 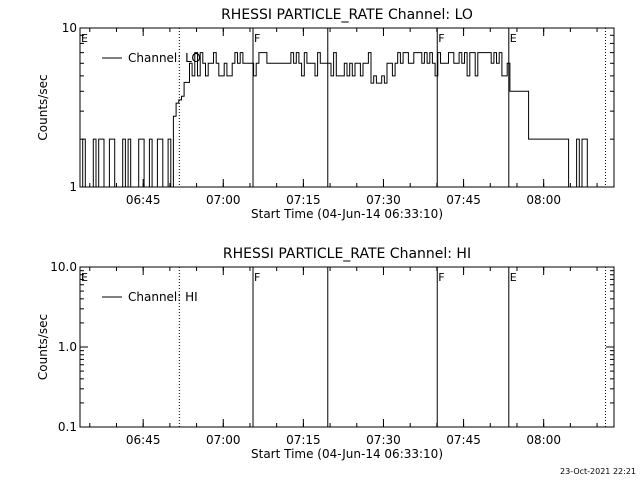 What do you see at coordinates (164, 58) in the screenshot?
I see `legend-label: Channel: LO` at bounding box center [164, 58].